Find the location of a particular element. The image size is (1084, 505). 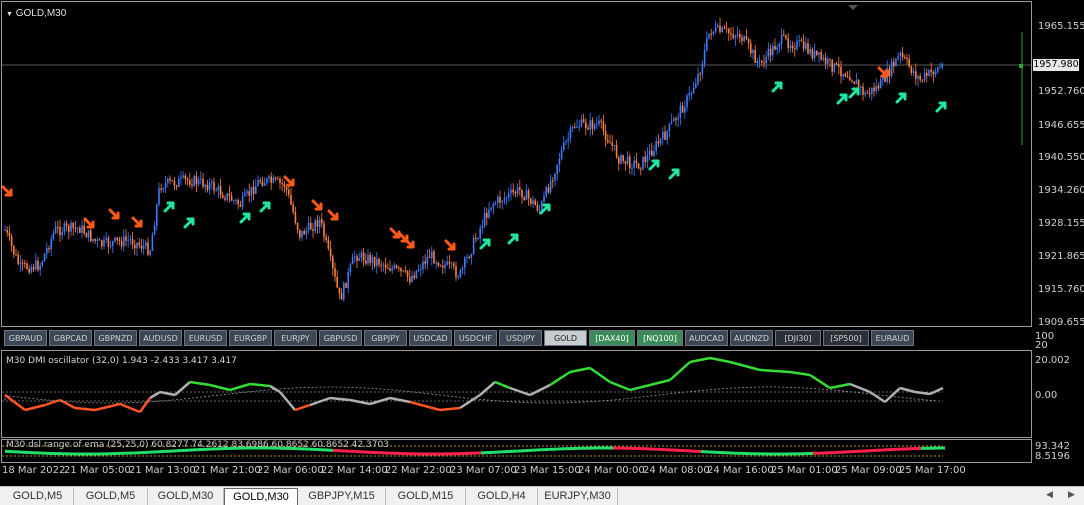

tab-scroll-left-icon: ◀ is located at coordinates (1049, 494).